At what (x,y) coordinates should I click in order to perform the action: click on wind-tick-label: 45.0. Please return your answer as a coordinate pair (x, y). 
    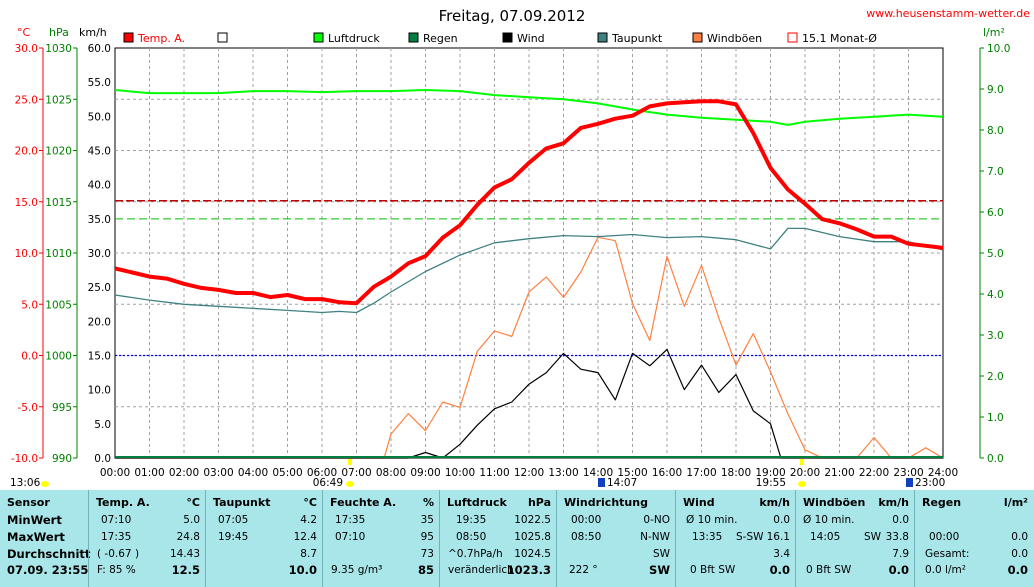
    Looking at the image, I should click on (99, 152).